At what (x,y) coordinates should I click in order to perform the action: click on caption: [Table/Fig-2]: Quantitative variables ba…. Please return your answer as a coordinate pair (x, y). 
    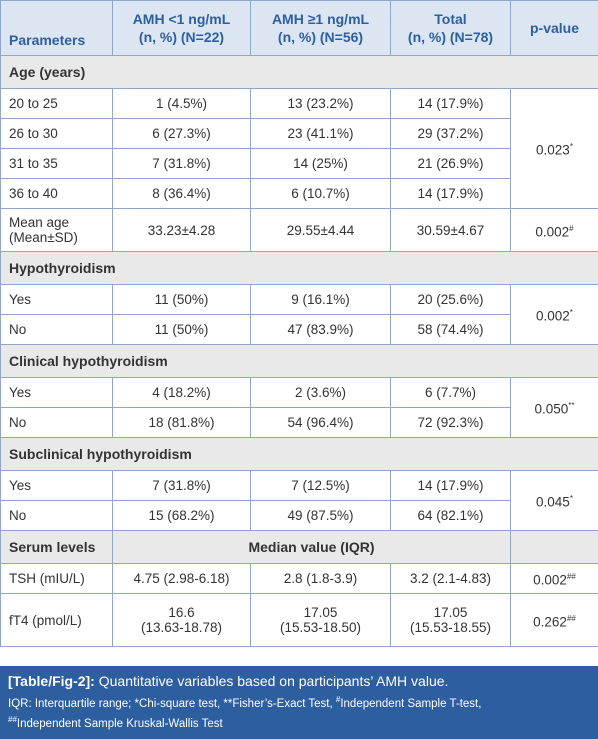
    Looking at the image, I should click on (299, 681).